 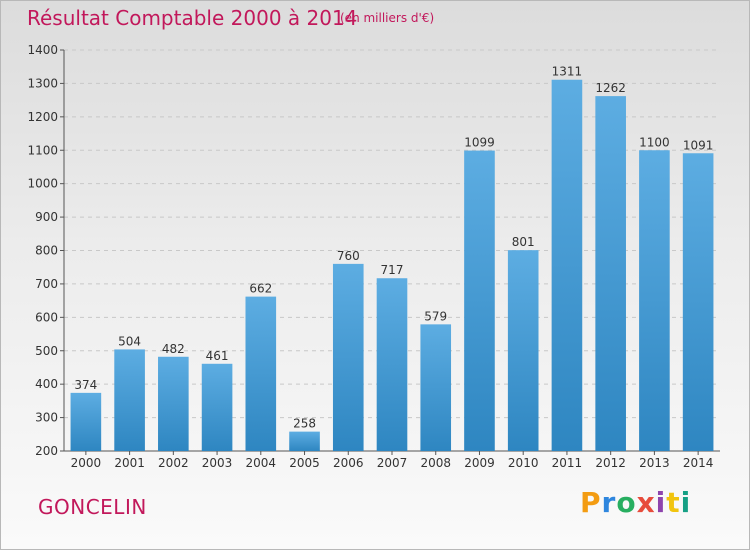 I want to click on bar-value-label: 1100, so click(x=654, y=142).